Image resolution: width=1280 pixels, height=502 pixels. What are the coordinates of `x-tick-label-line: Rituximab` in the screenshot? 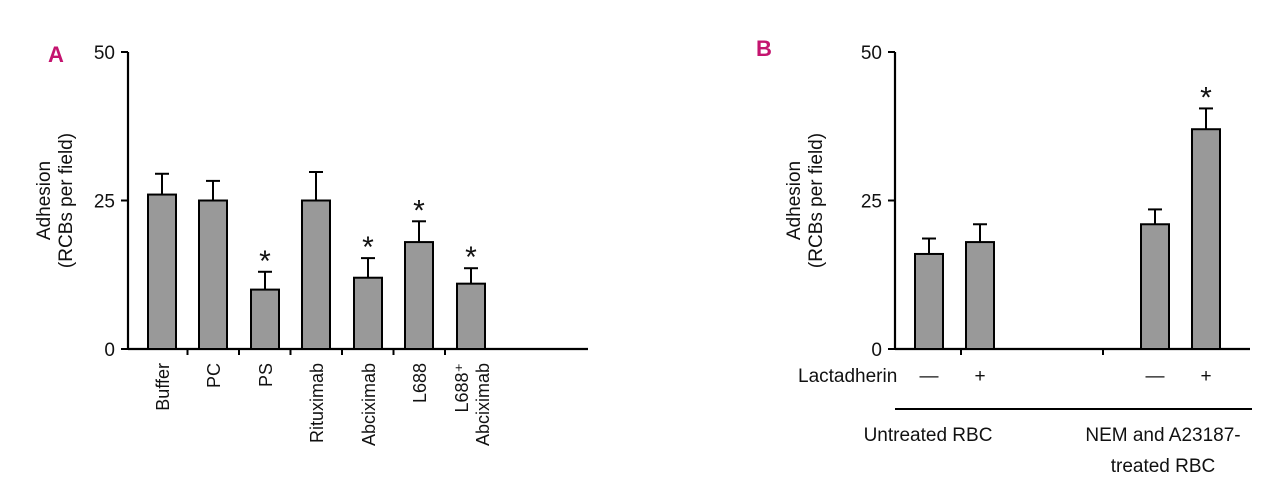 It's located at (317, 403).